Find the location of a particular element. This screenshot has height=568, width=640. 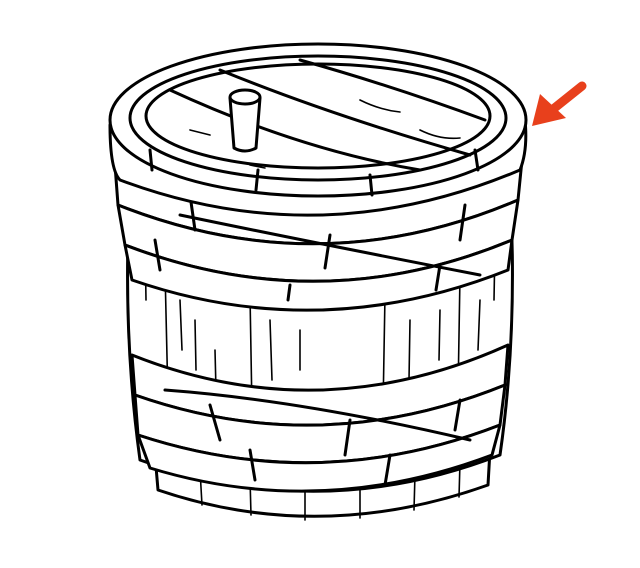

arrow-head is located at coordinates (549, 110).